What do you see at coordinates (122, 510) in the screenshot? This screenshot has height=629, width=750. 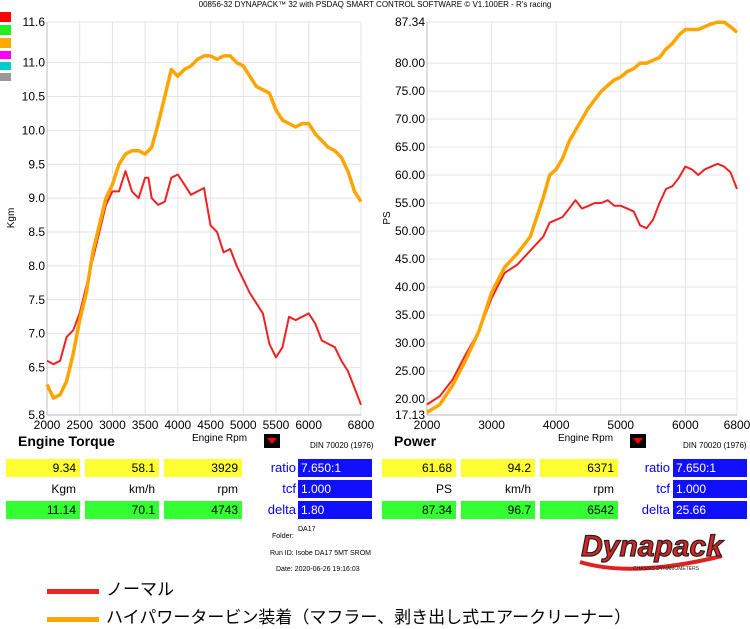 I see `max-speed-cell: 70.1` at bounding box center [122, 510].